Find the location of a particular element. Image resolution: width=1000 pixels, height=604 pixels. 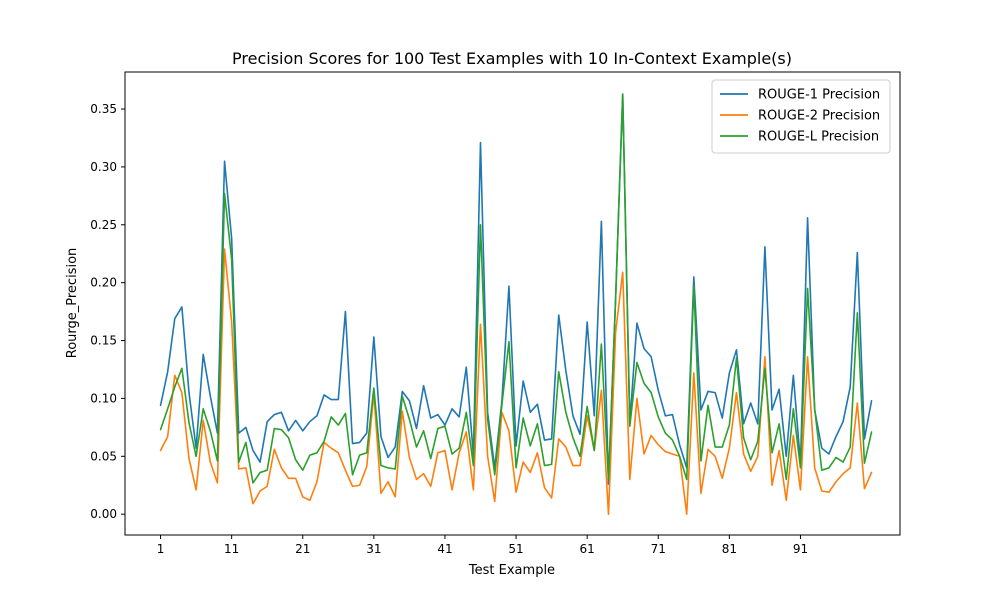

x-tick-label: 71 is located at coordinates (658, 549).